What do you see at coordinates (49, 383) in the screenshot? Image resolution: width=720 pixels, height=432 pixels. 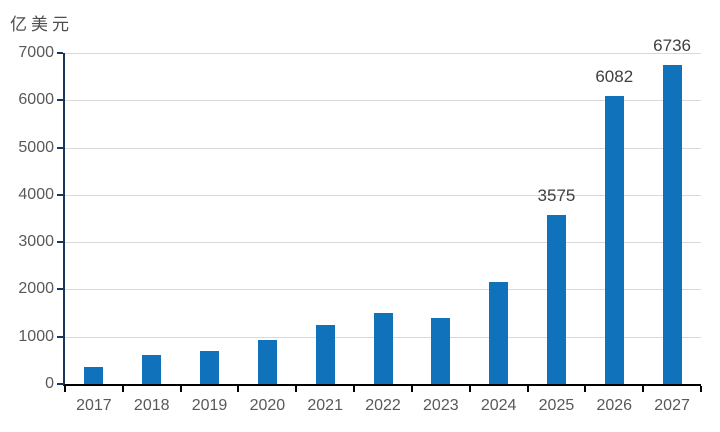 I see `y-axis-tick-label: 0` at bounding box center [49, 383].